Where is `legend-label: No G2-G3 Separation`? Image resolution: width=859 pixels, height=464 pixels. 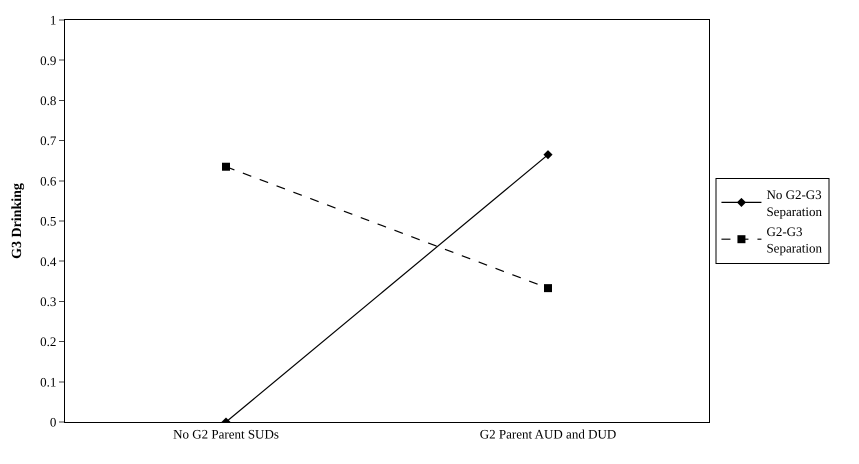 legend-label: No G2-G3 Separation is located at coordinates (794, 203).